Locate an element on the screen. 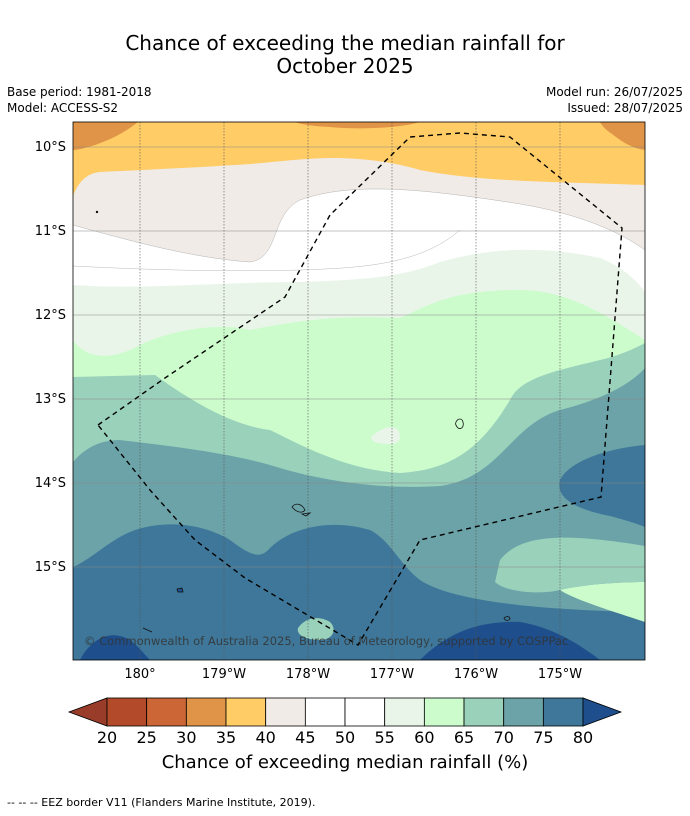  colorbar-tick-label: 25 is located at coordinates (146, 737).